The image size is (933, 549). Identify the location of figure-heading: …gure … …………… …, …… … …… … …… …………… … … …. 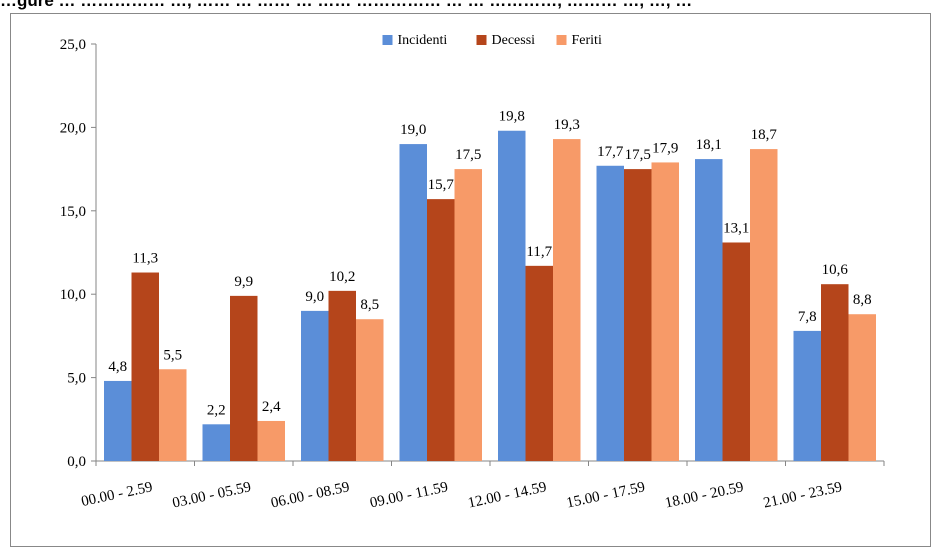
(346, 5).